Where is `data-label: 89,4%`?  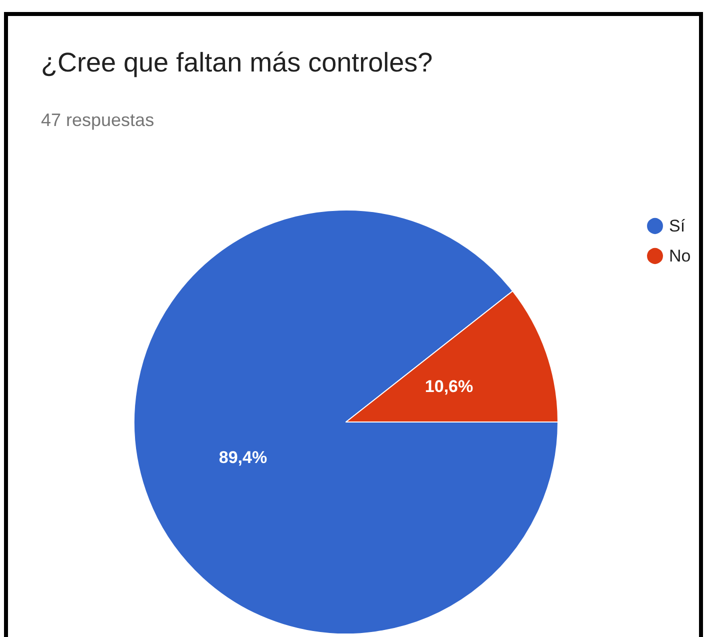
data-label: 89,4% is located at coordinates (243, 458).